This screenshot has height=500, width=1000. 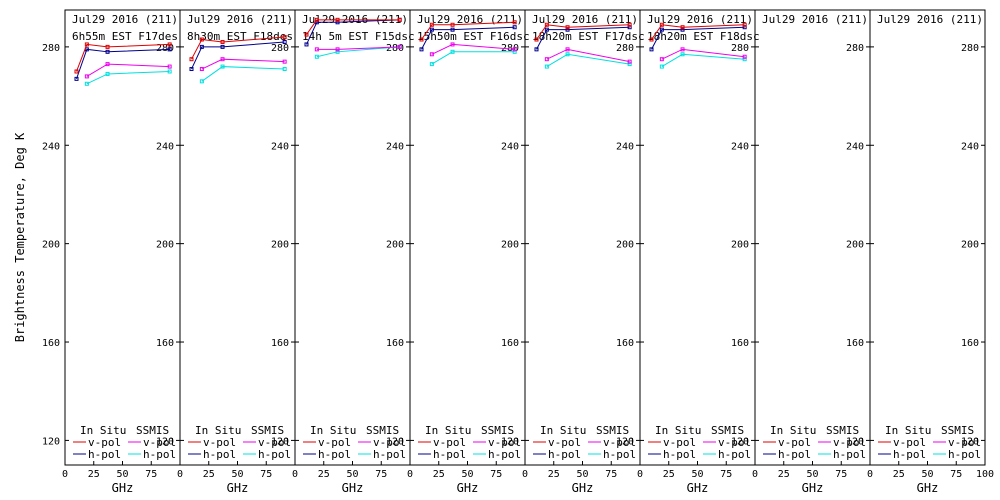 What do you see at coordinates (985, 474) in the screenshot?
I see `x-tick-label: 100` at bounding box center [985, 474].